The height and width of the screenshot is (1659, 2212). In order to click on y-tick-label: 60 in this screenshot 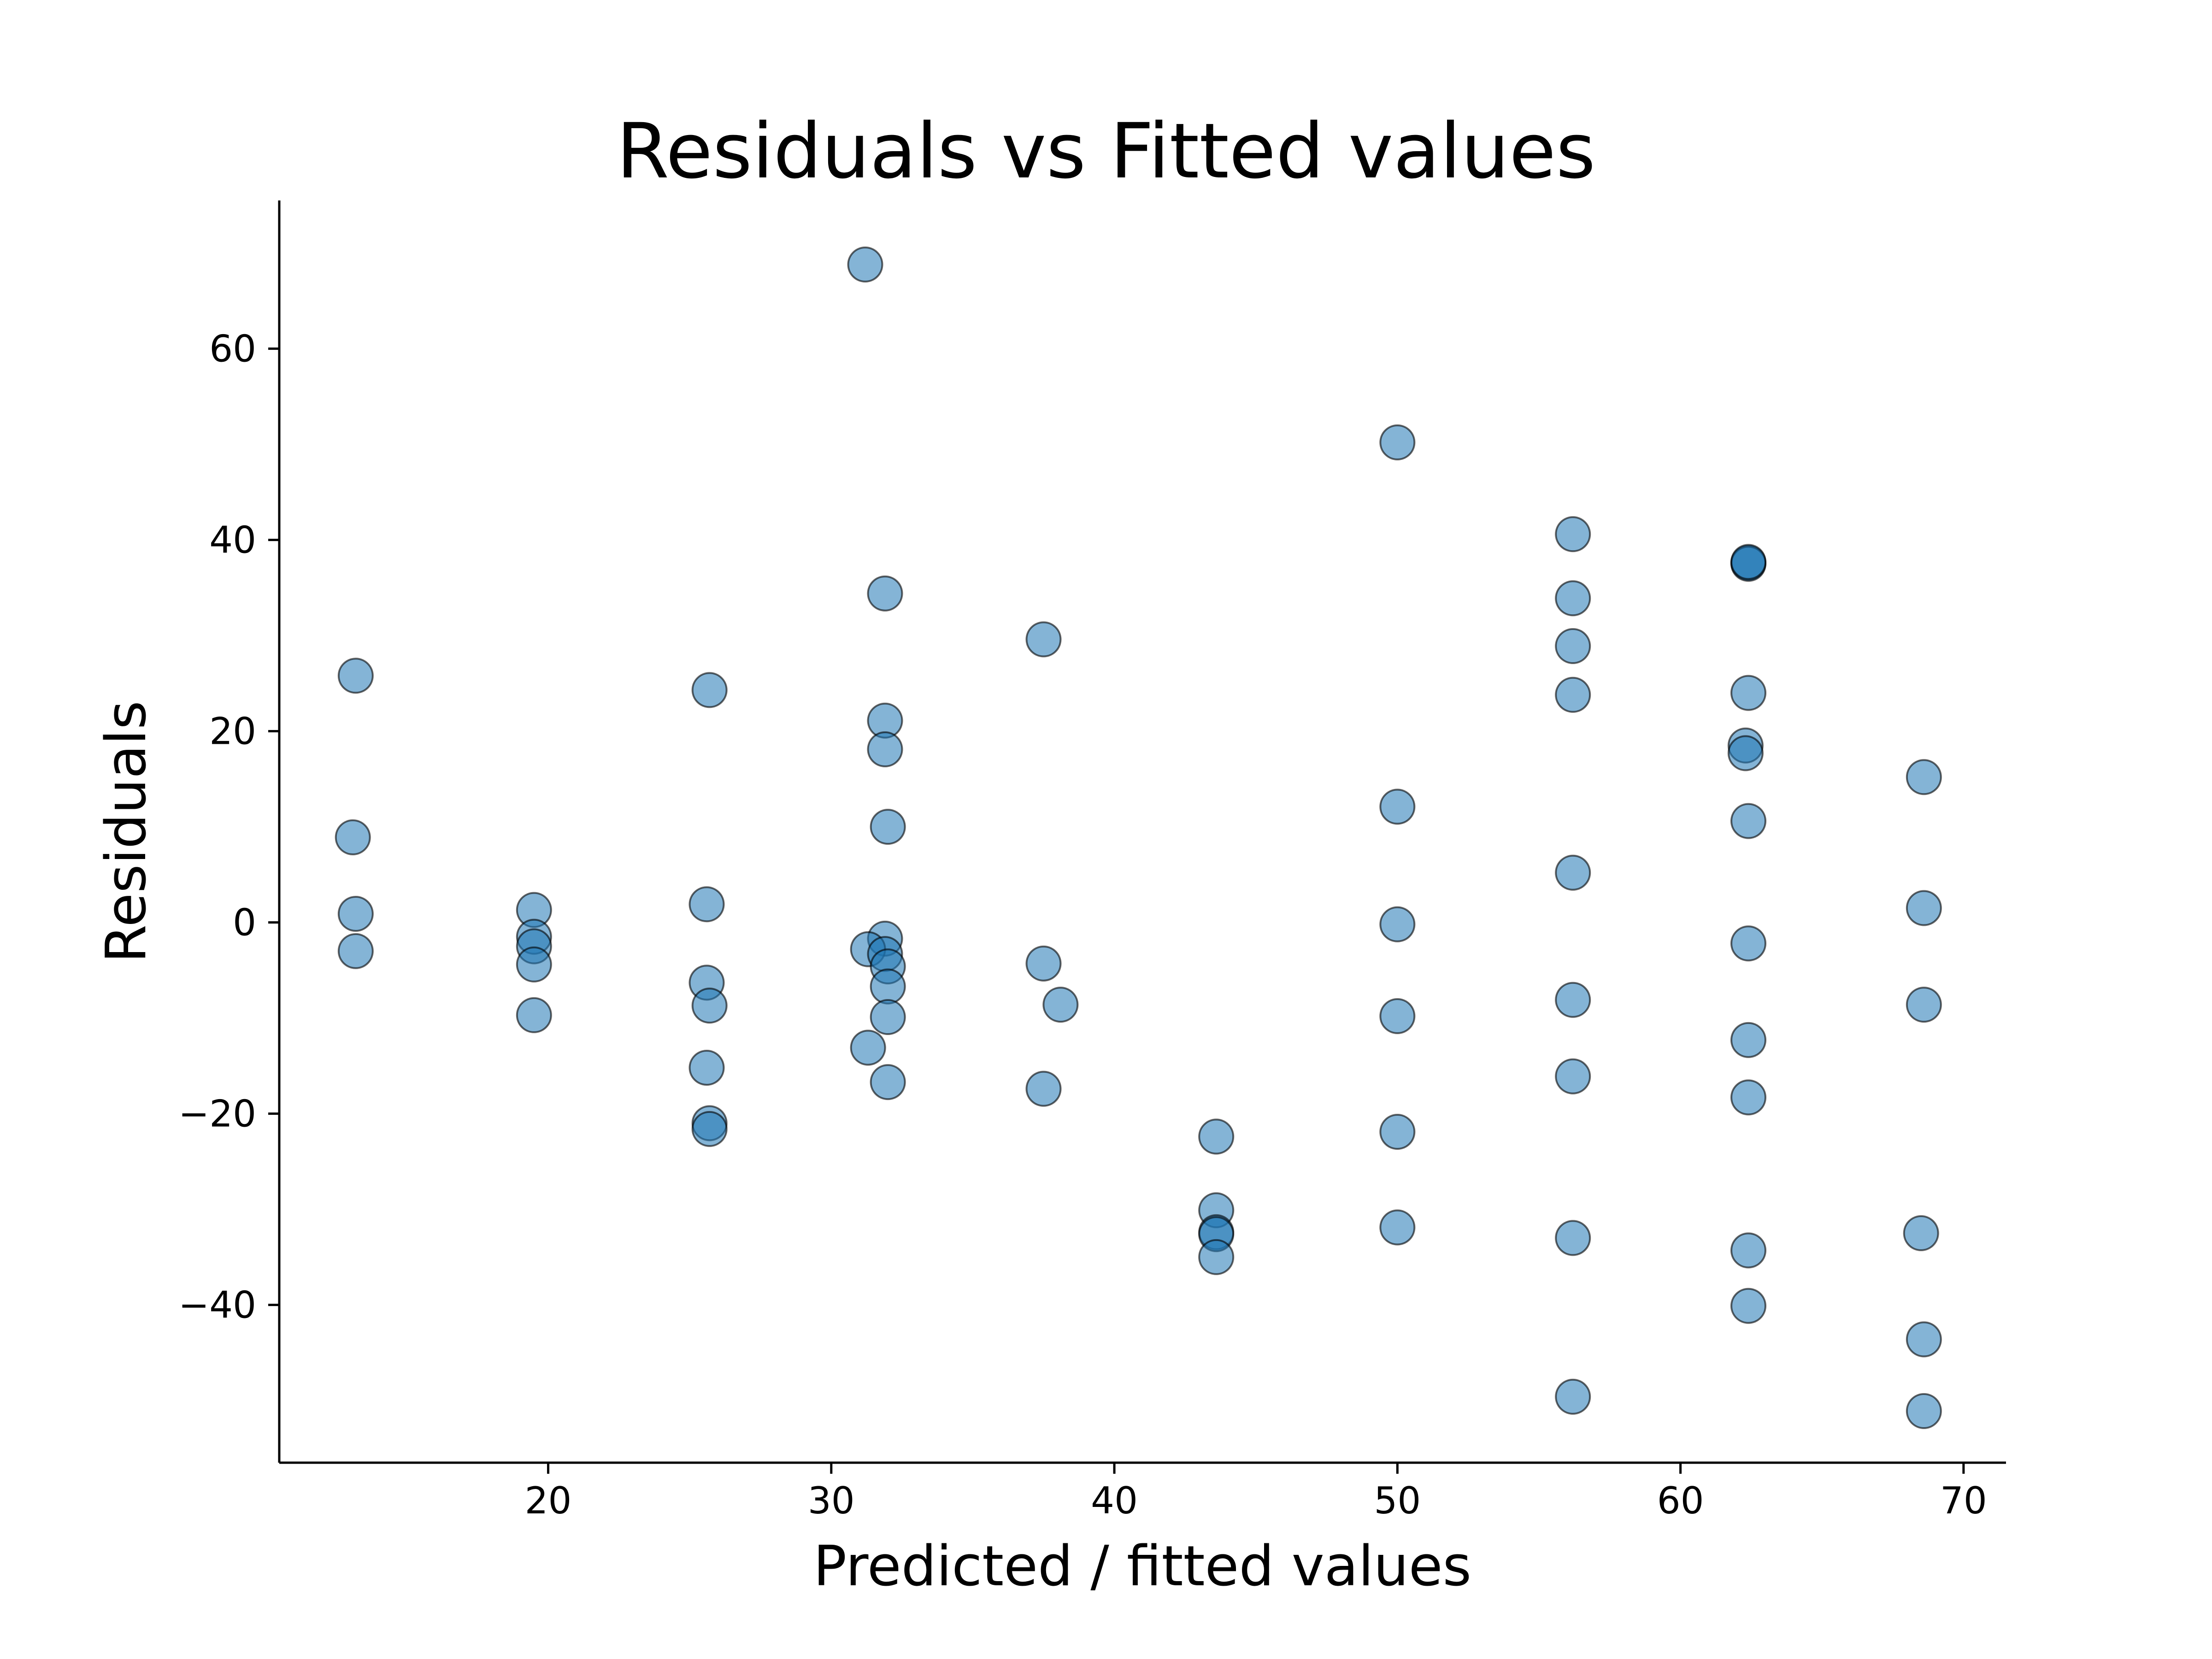, I will do `click(232, 349)`.